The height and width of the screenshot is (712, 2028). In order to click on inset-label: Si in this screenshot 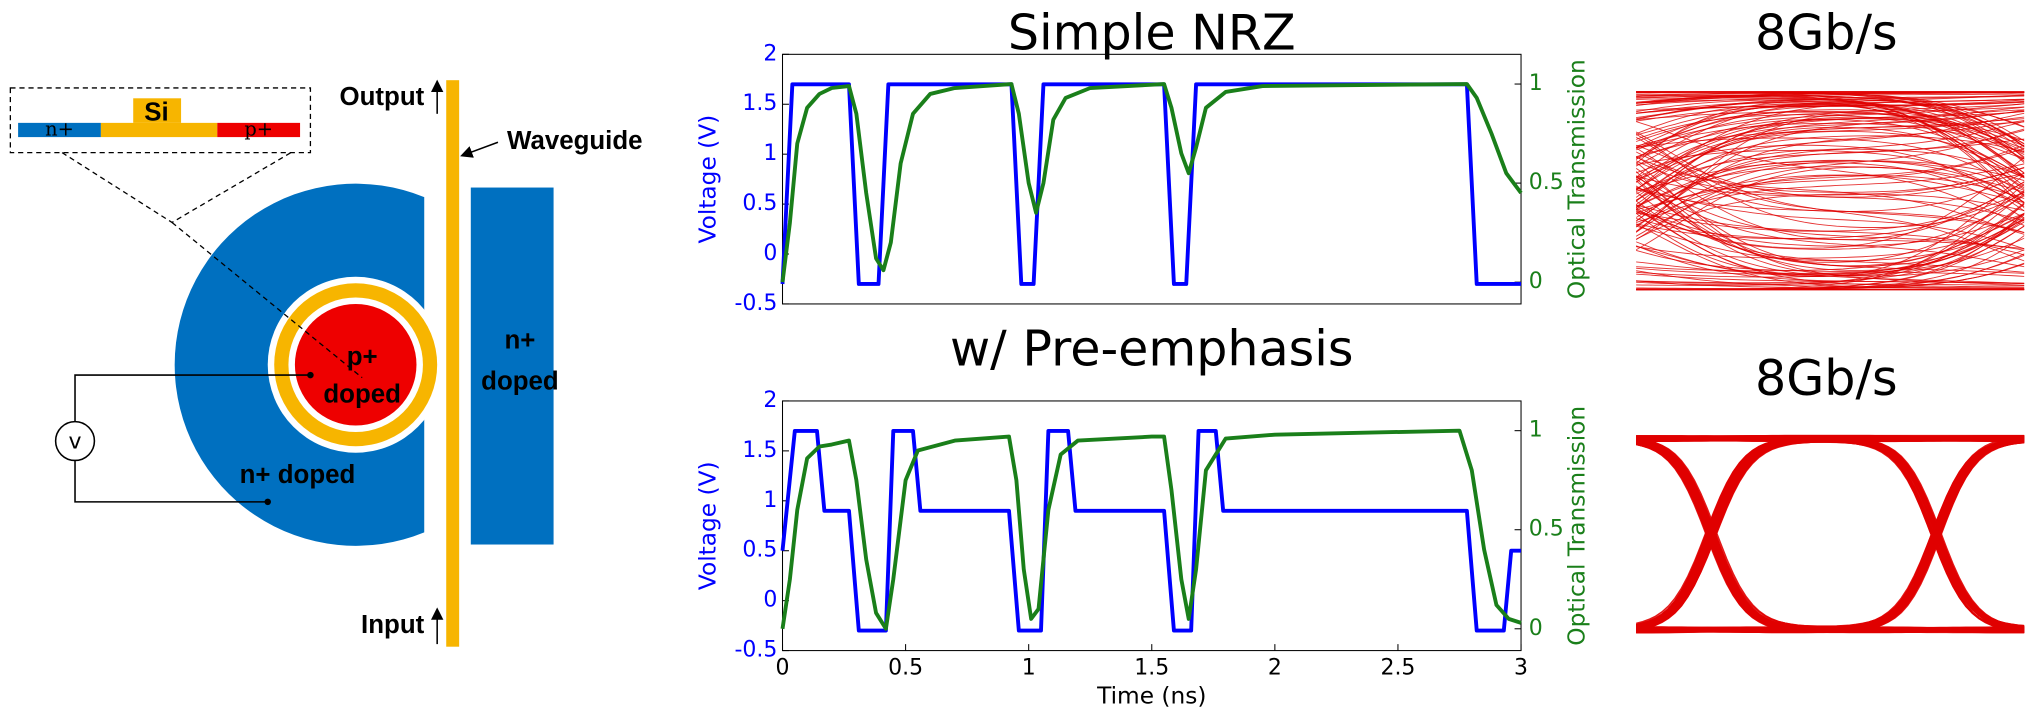, I will do `click(156, 113)`.